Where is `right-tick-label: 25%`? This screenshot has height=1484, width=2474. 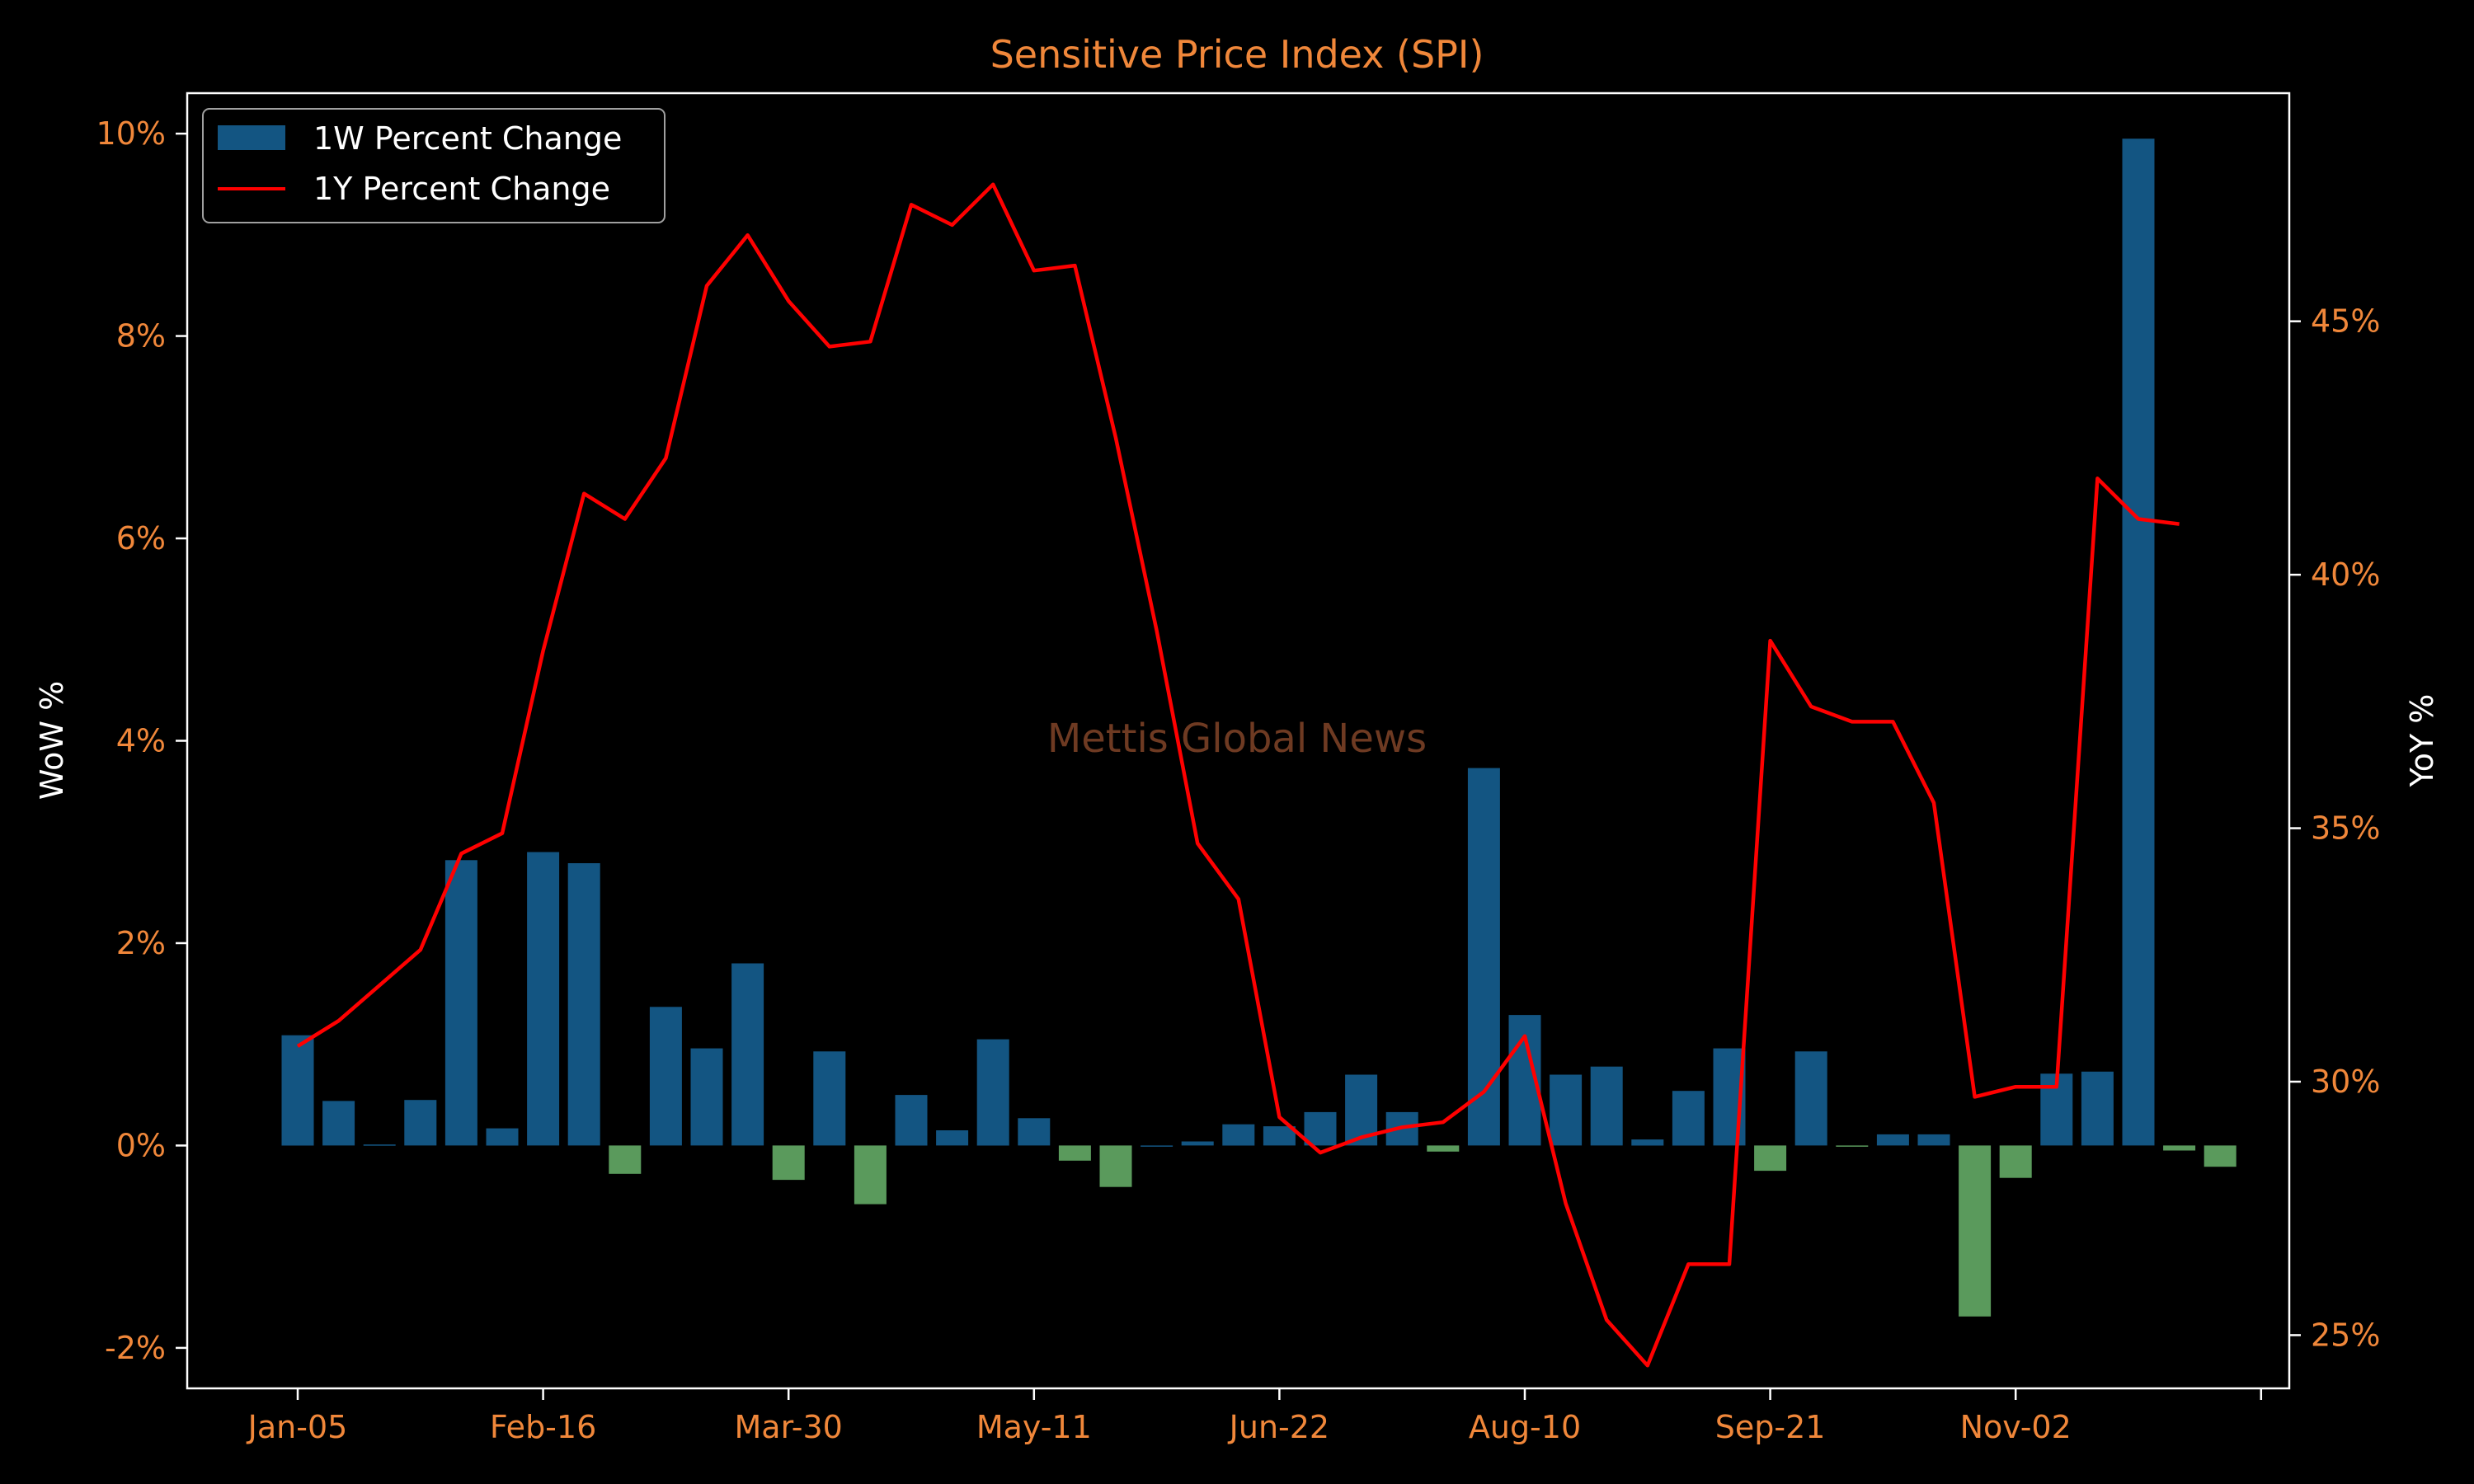
right-tick-label: 25% is located at coordinates (2345, 1335).